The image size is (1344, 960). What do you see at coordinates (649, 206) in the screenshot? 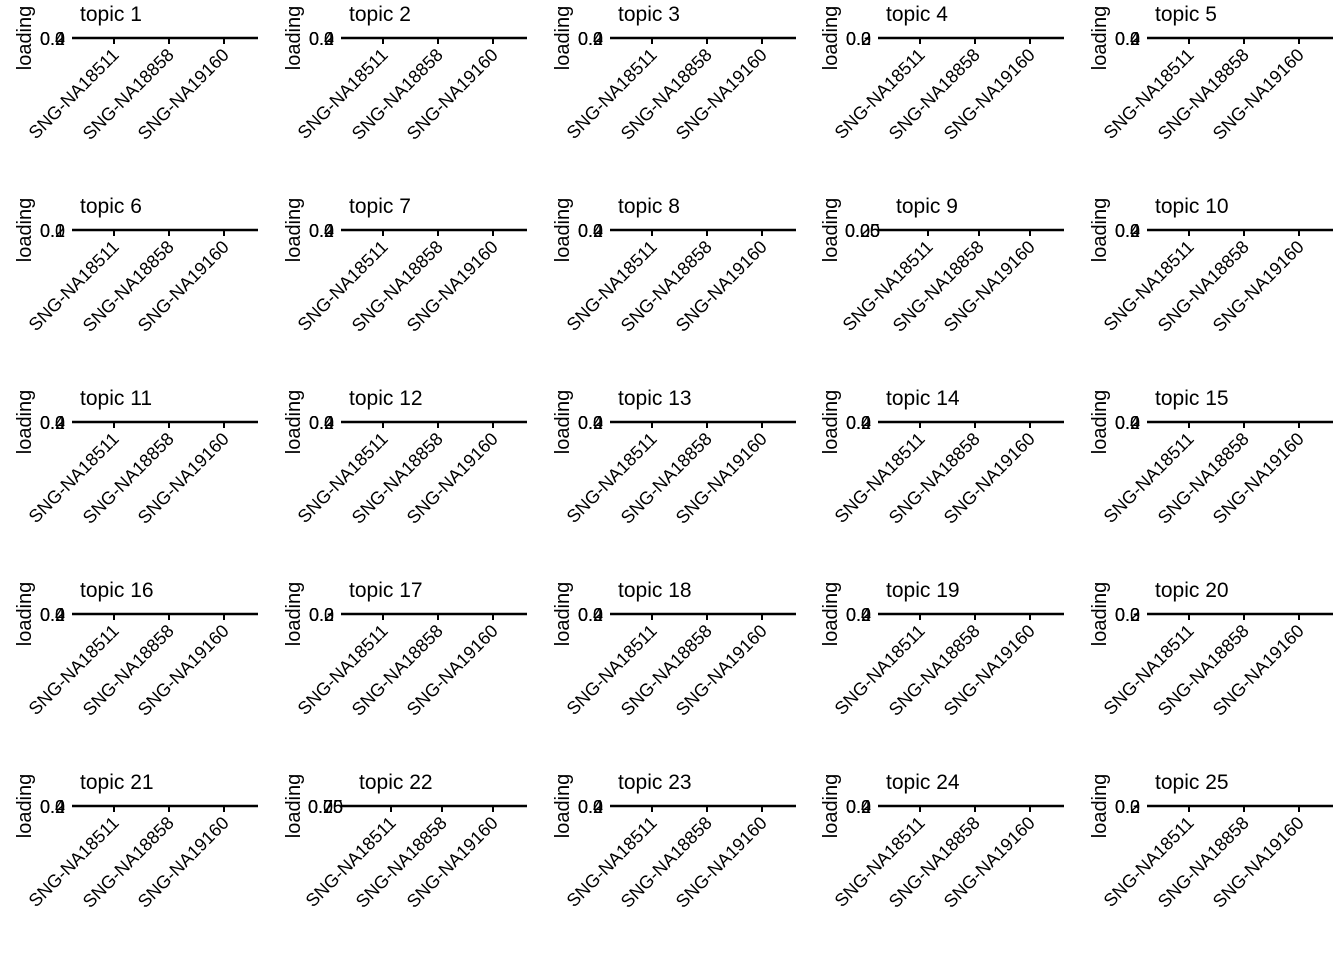
I see `panel-title: topic 8` at bounding box center [649, 206].